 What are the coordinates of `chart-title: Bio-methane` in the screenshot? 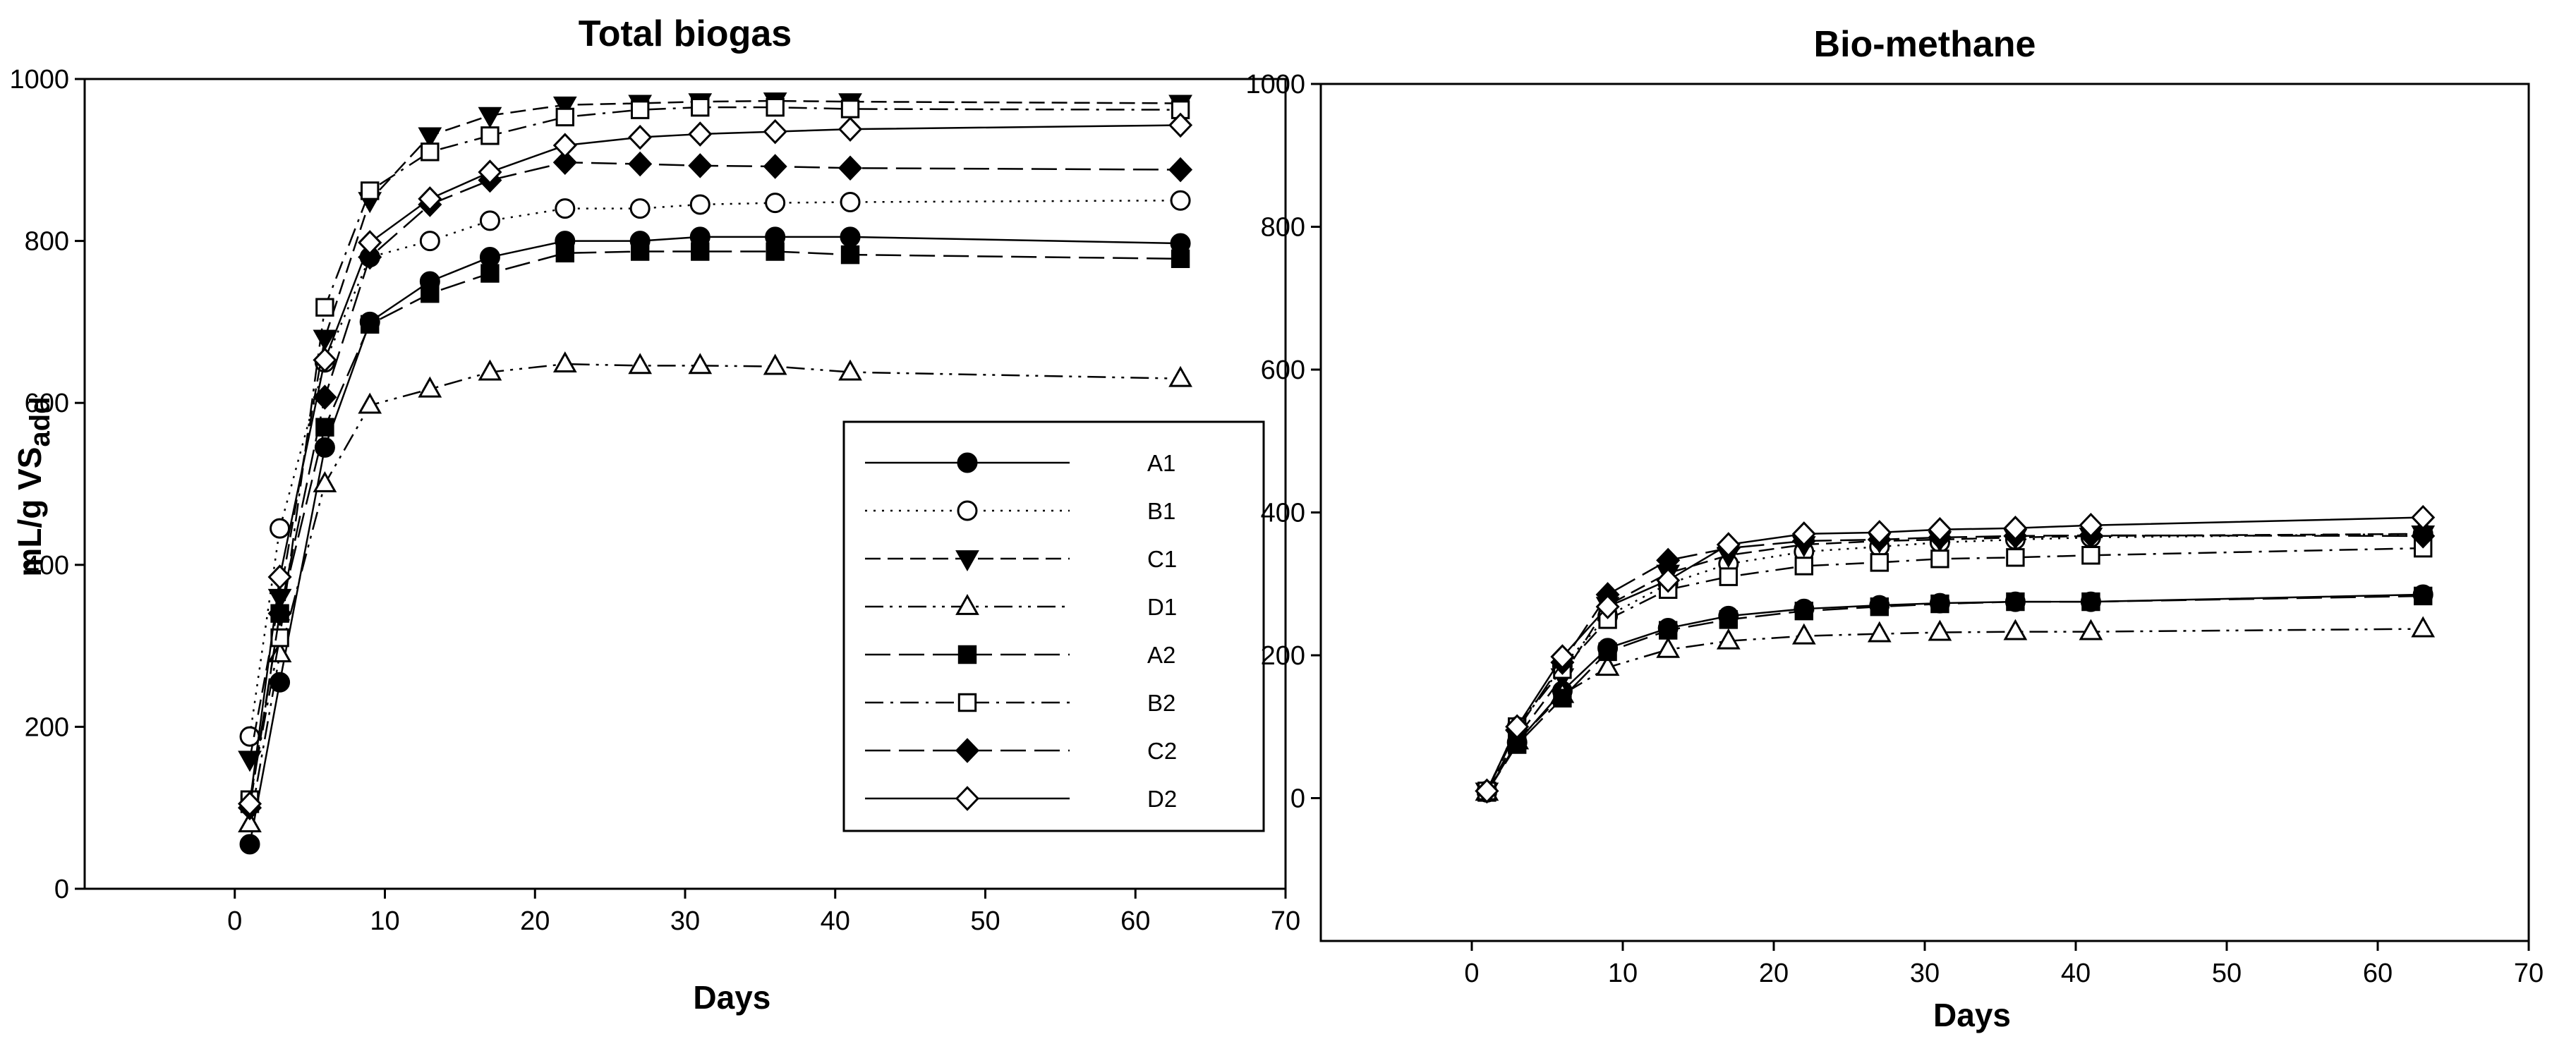 It's located at (1925, 44).